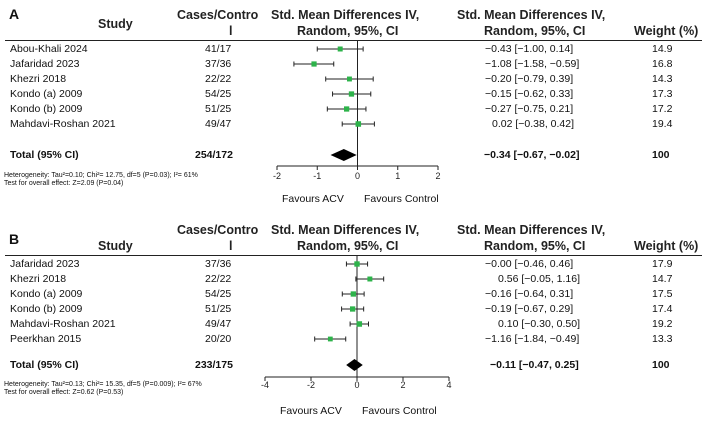  Describe the element at coordinates (662, 294) in the screenshot. I see `study-weight: 17.5` at that location.